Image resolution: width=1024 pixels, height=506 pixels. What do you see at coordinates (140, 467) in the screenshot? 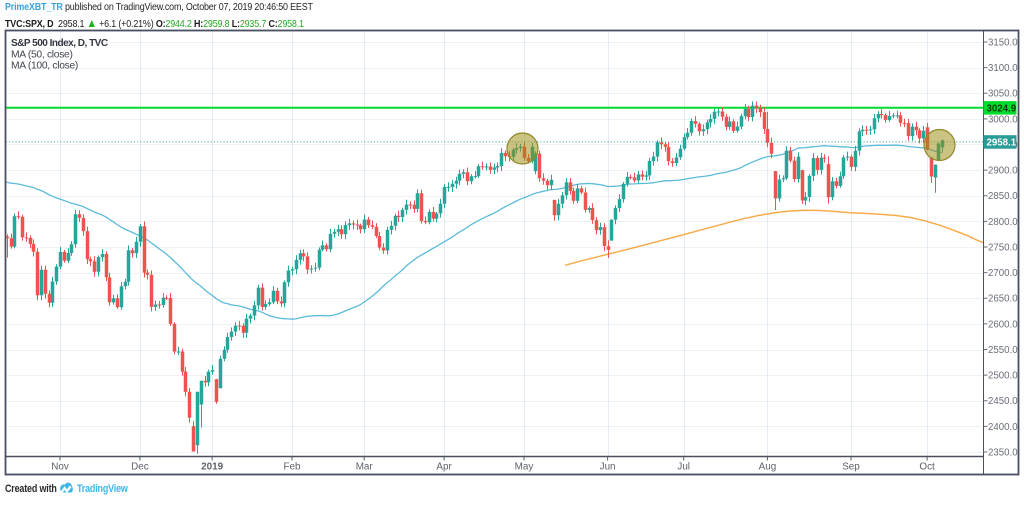
I see `svg-text: Dec` at bounding box center [140, 467].